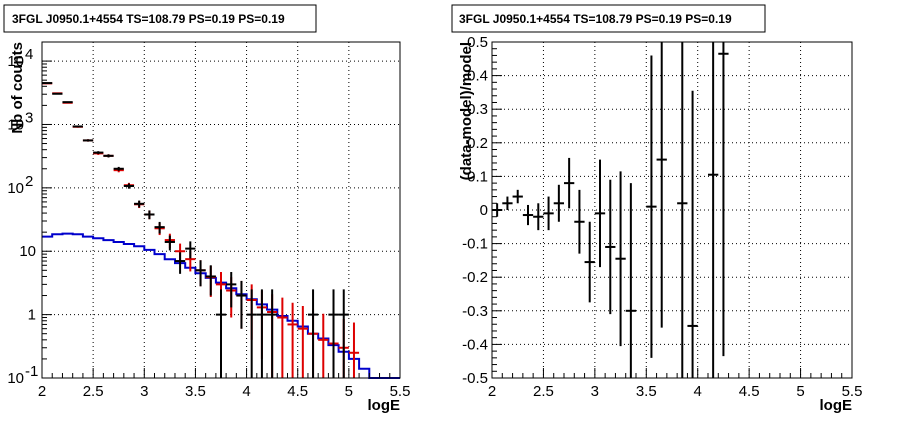  I want to click on residual-x-label: logE, so click(836, 405).